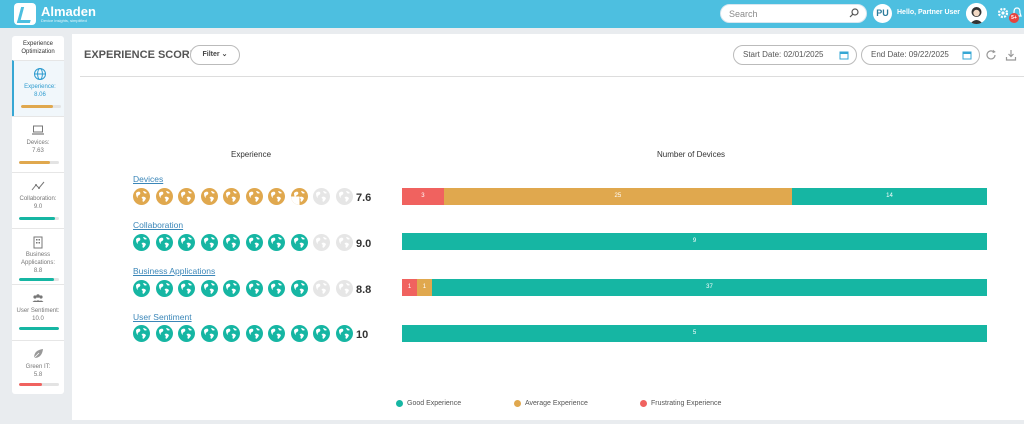 The image size is (1024, 424). What do you see at coordinates (882, 13) in the screenshot?
I see `user-initials-avatar: PU` at bounding box center [882, 13].